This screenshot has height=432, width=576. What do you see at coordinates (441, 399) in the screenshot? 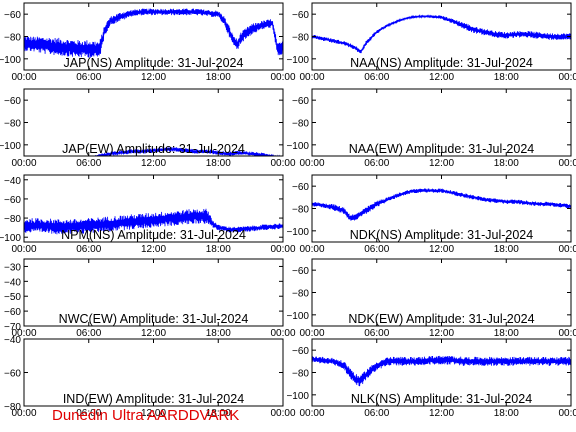
I see `panel-title: NLK(NS) Amplitude: 31-Jul-2024` at bounding box center [441, 399].